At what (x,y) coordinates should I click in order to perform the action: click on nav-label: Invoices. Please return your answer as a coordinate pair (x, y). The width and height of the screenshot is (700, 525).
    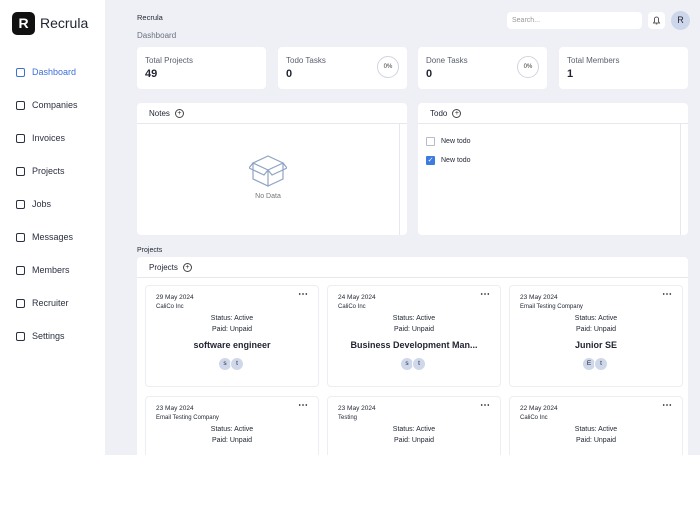
    Looking at the image, I should click on (49, 138).